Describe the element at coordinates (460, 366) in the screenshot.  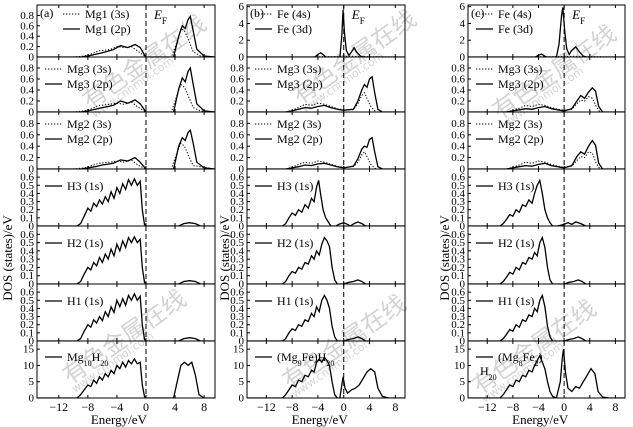
I see `y-tick-label: 10` at that location.